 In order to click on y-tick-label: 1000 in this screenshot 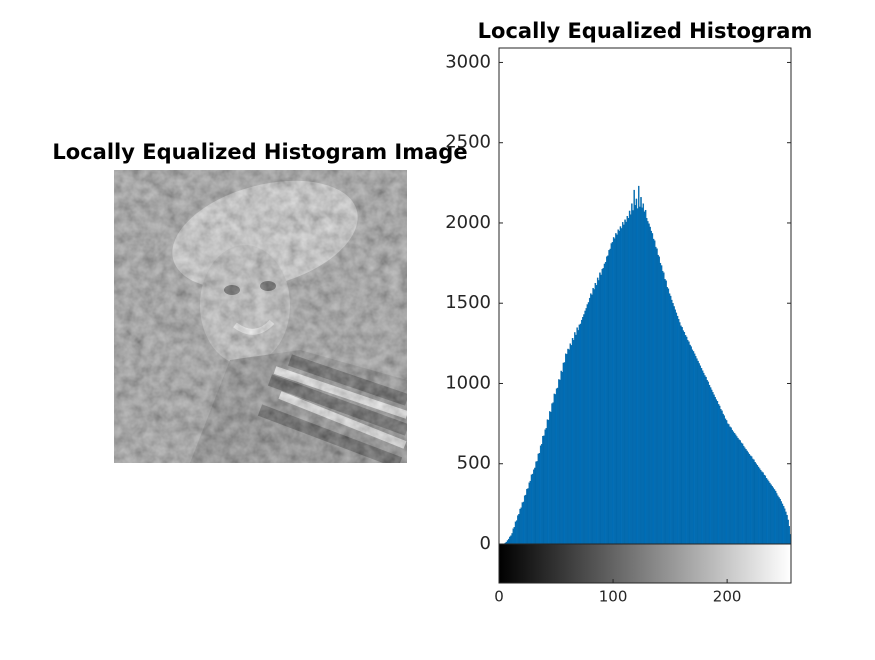, I will do `click(468, 382)`.